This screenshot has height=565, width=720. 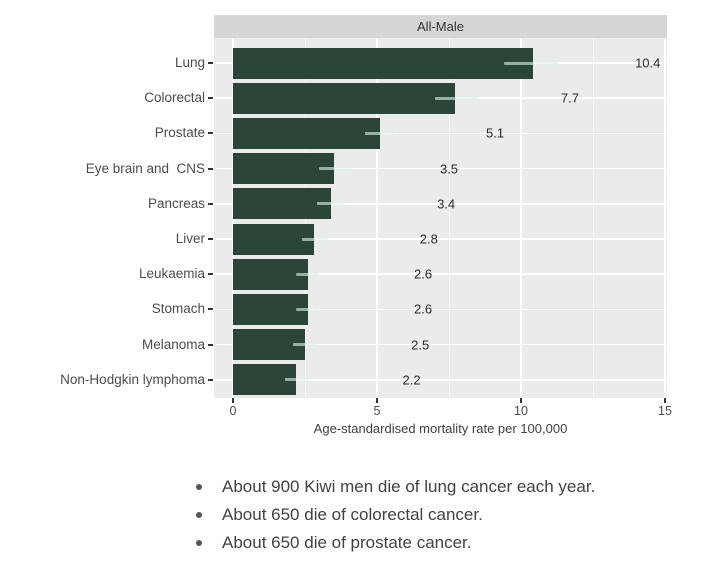 What do you see at coordinates (189, 62) in the screenshot?
I see `category-label-lung: Lung` at bounding box center [189, 62].